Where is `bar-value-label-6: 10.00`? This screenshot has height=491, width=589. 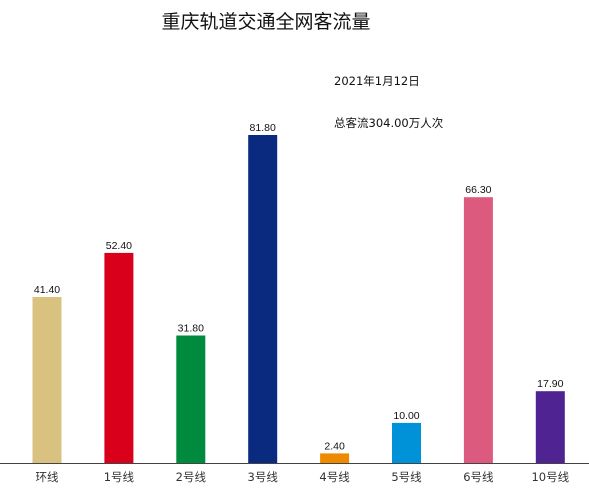 bar-value-label-6: 10.00 is located at coordinates (406, 416).